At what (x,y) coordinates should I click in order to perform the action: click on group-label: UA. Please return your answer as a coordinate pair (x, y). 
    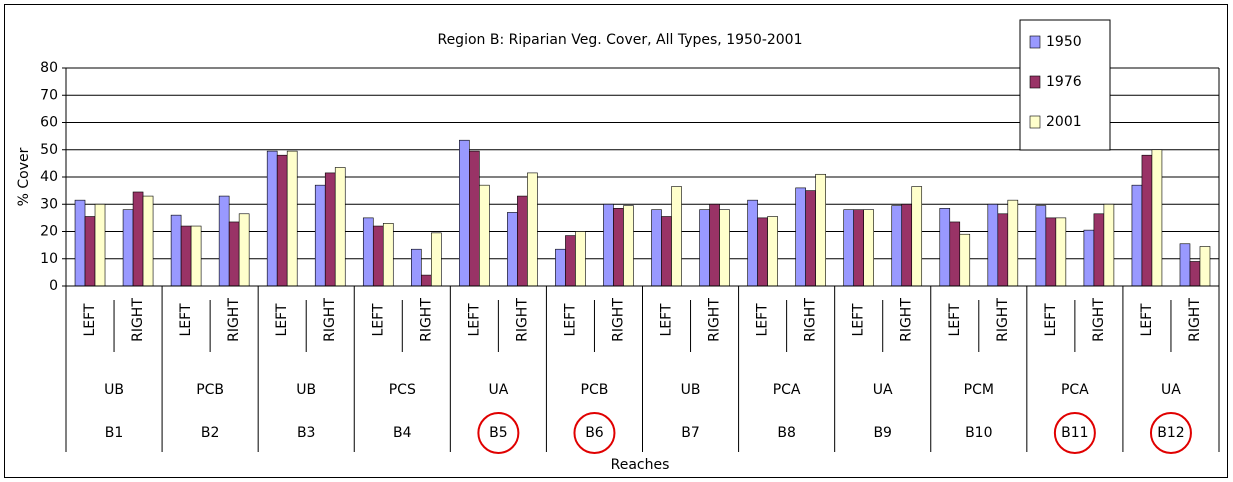
    Looking at the image, I should click on (883, 390).